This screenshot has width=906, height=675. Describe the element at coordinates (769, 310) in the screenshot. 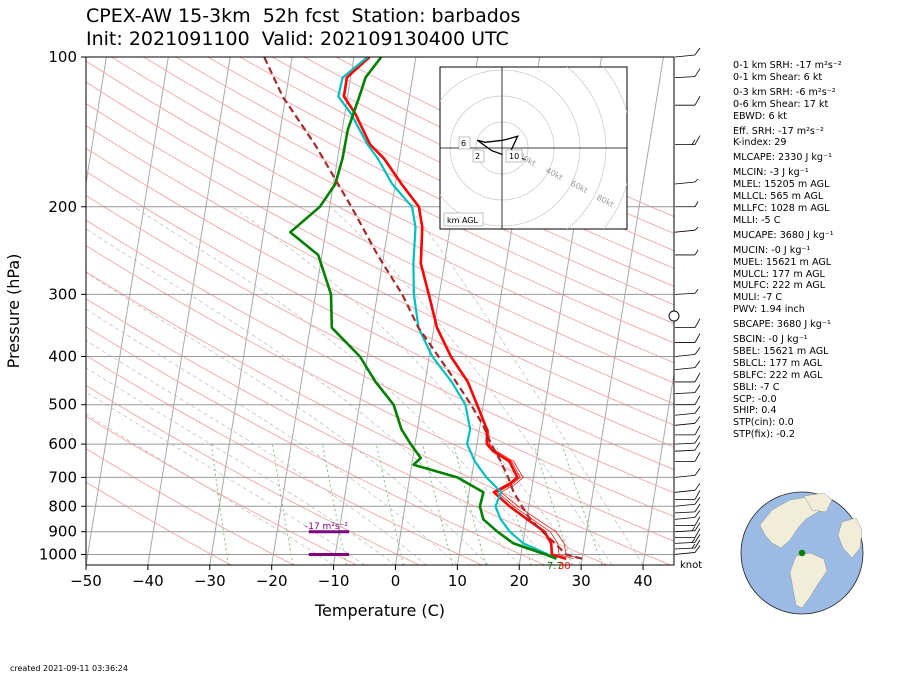

I see `parameter-line: PWV: 1.94 inch` at that location.